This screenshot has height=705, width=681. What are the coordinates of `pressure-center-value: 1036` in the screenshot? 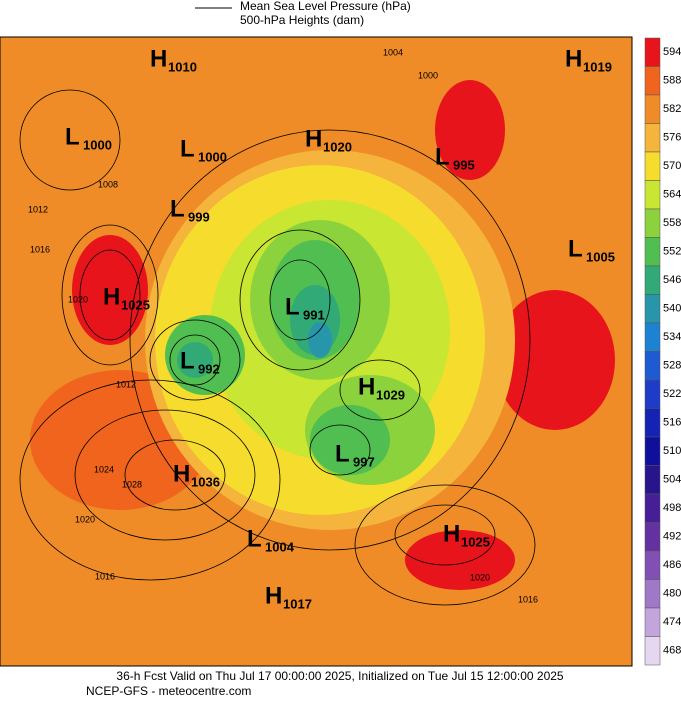 It's located at (205, 481).